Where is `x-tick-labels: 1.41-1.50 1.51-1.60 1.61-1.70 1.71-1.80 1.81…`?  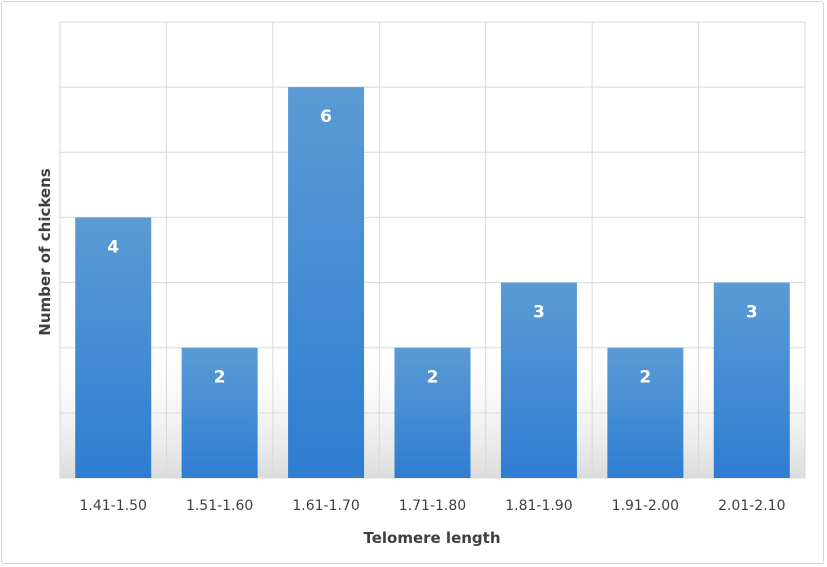 x-tick-labels: 1.41-1.50 1.51-1.60 1.61-1.70 1.71-1.80 1.81… is located at coordinates (433, 506).